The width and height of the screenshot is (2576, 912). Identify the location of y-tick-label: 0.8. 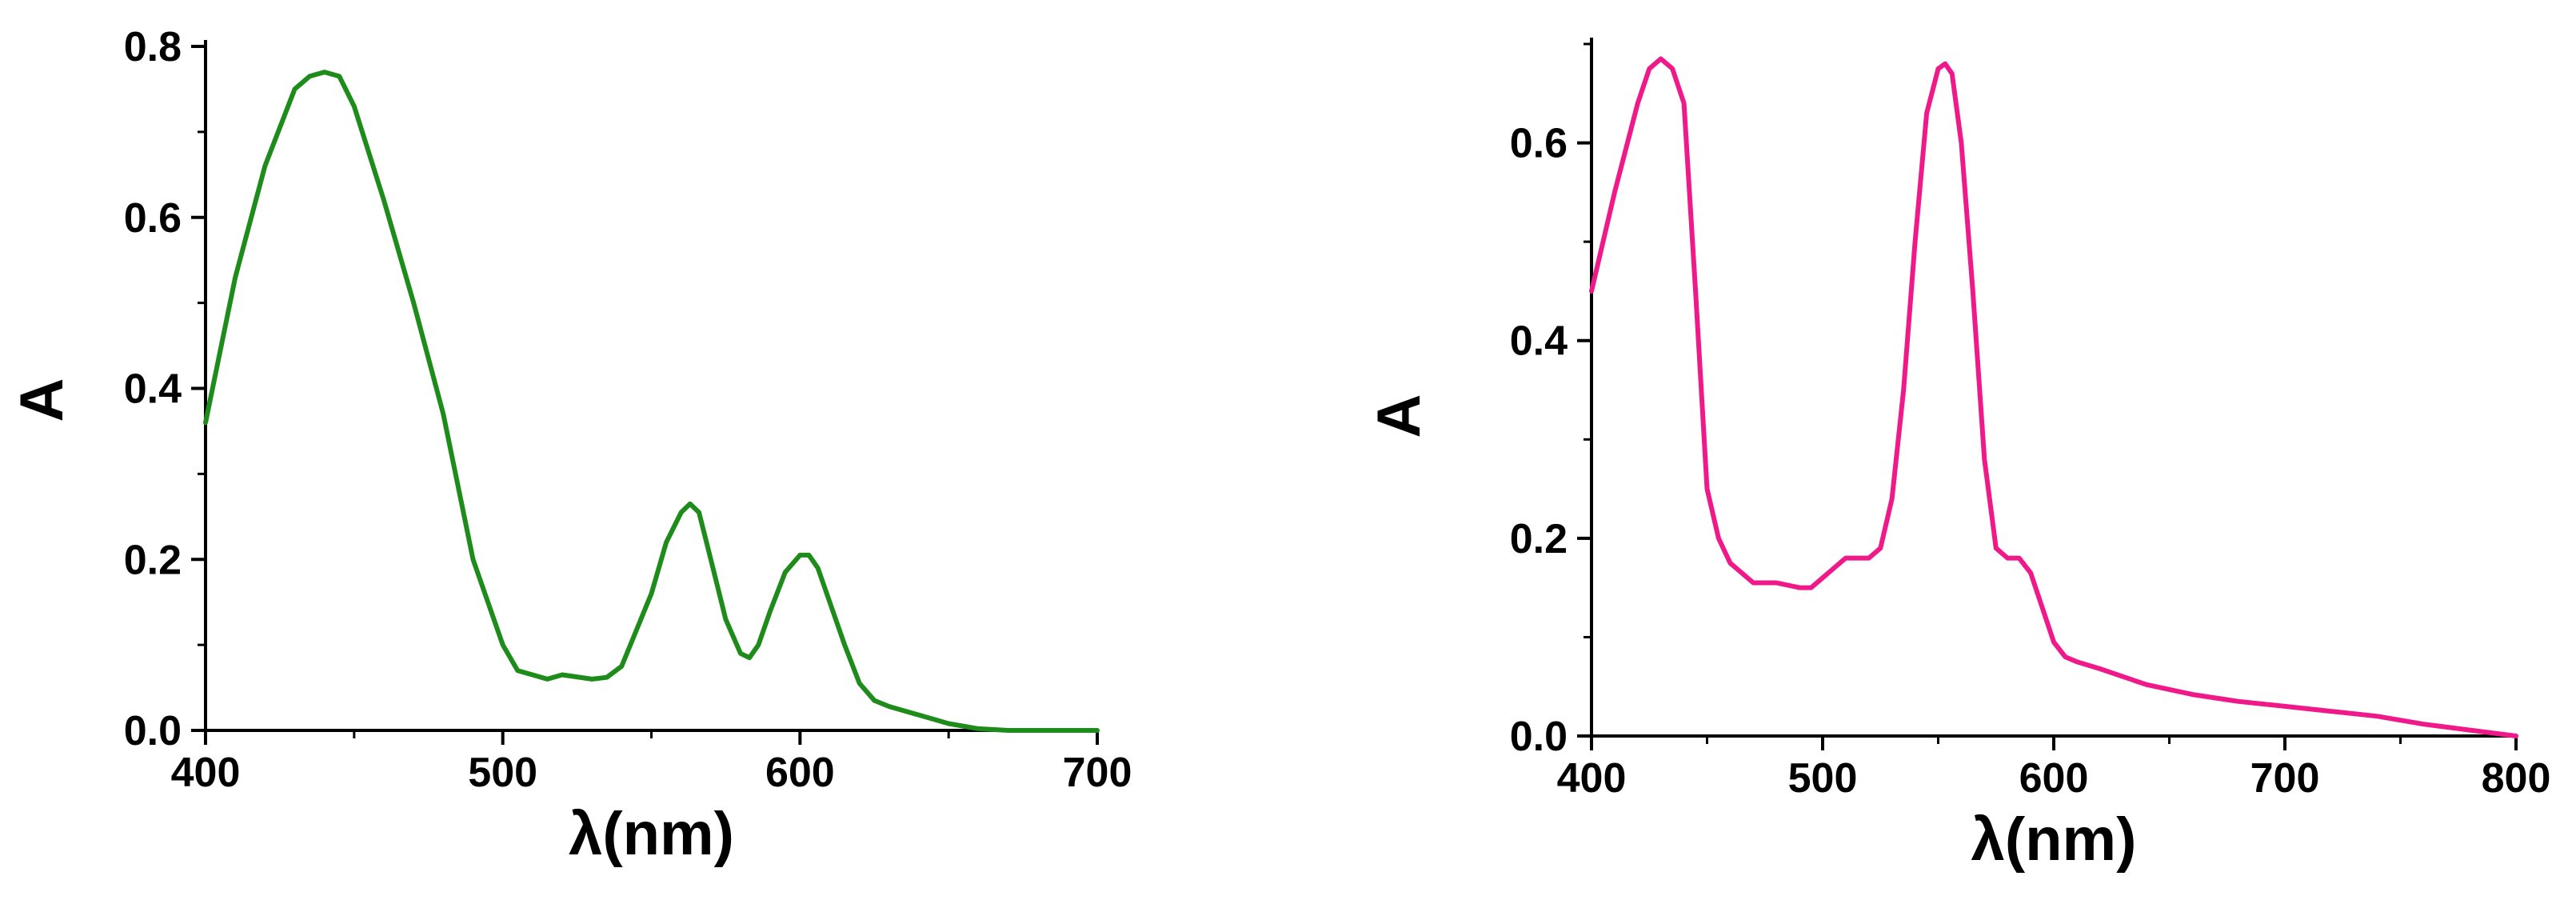
(153, 47).